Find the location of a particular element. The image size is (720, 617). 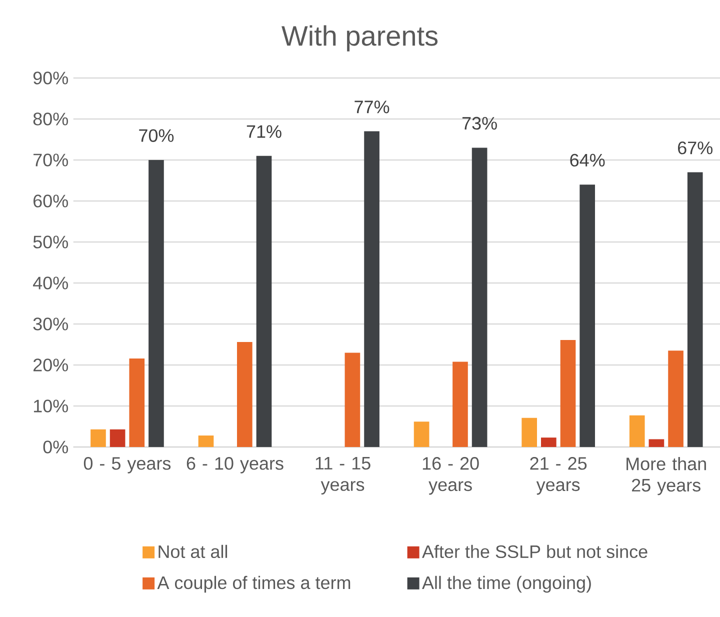

x-tick-label: 6 - 10 years is located at coordinates (235, 465).